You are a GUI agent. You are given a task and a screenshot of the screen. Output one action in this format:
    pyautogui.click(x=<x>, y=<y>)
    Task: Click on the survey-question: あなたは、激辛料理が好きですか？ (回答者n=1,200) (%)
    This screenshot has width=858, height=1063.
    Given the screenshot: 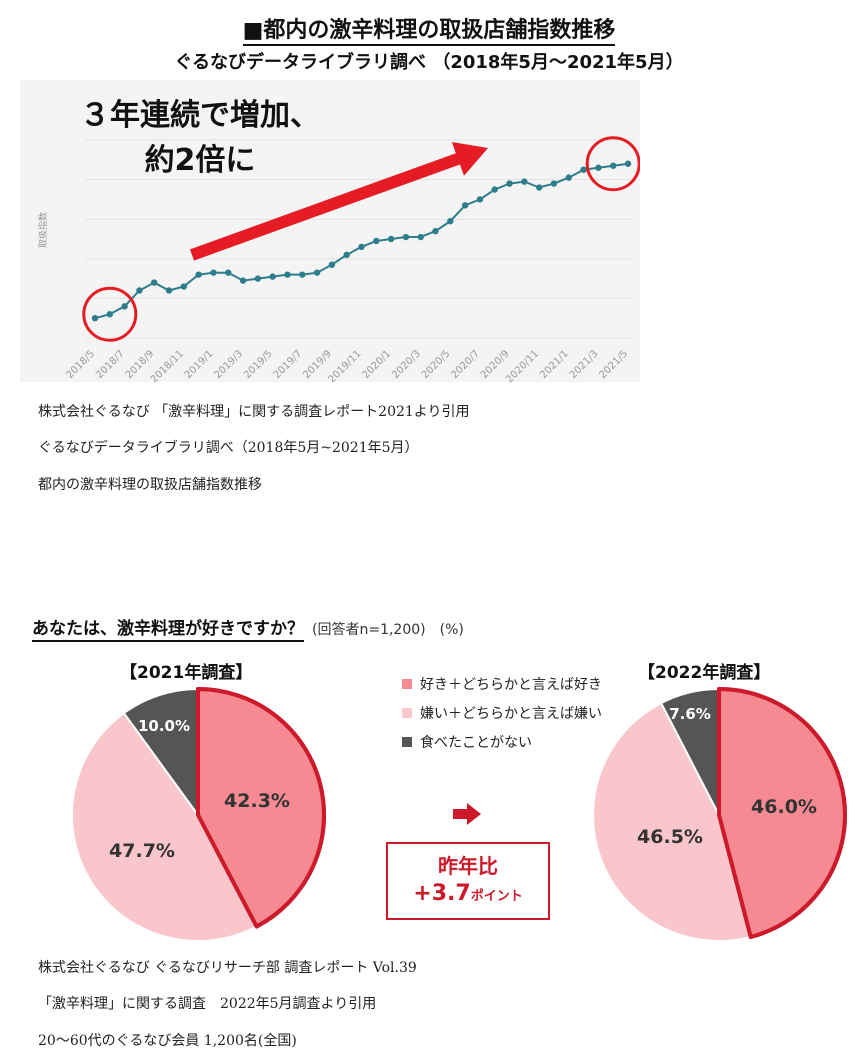 What is the action you would take?
    pyautogui.click(x=248, y=628)
    